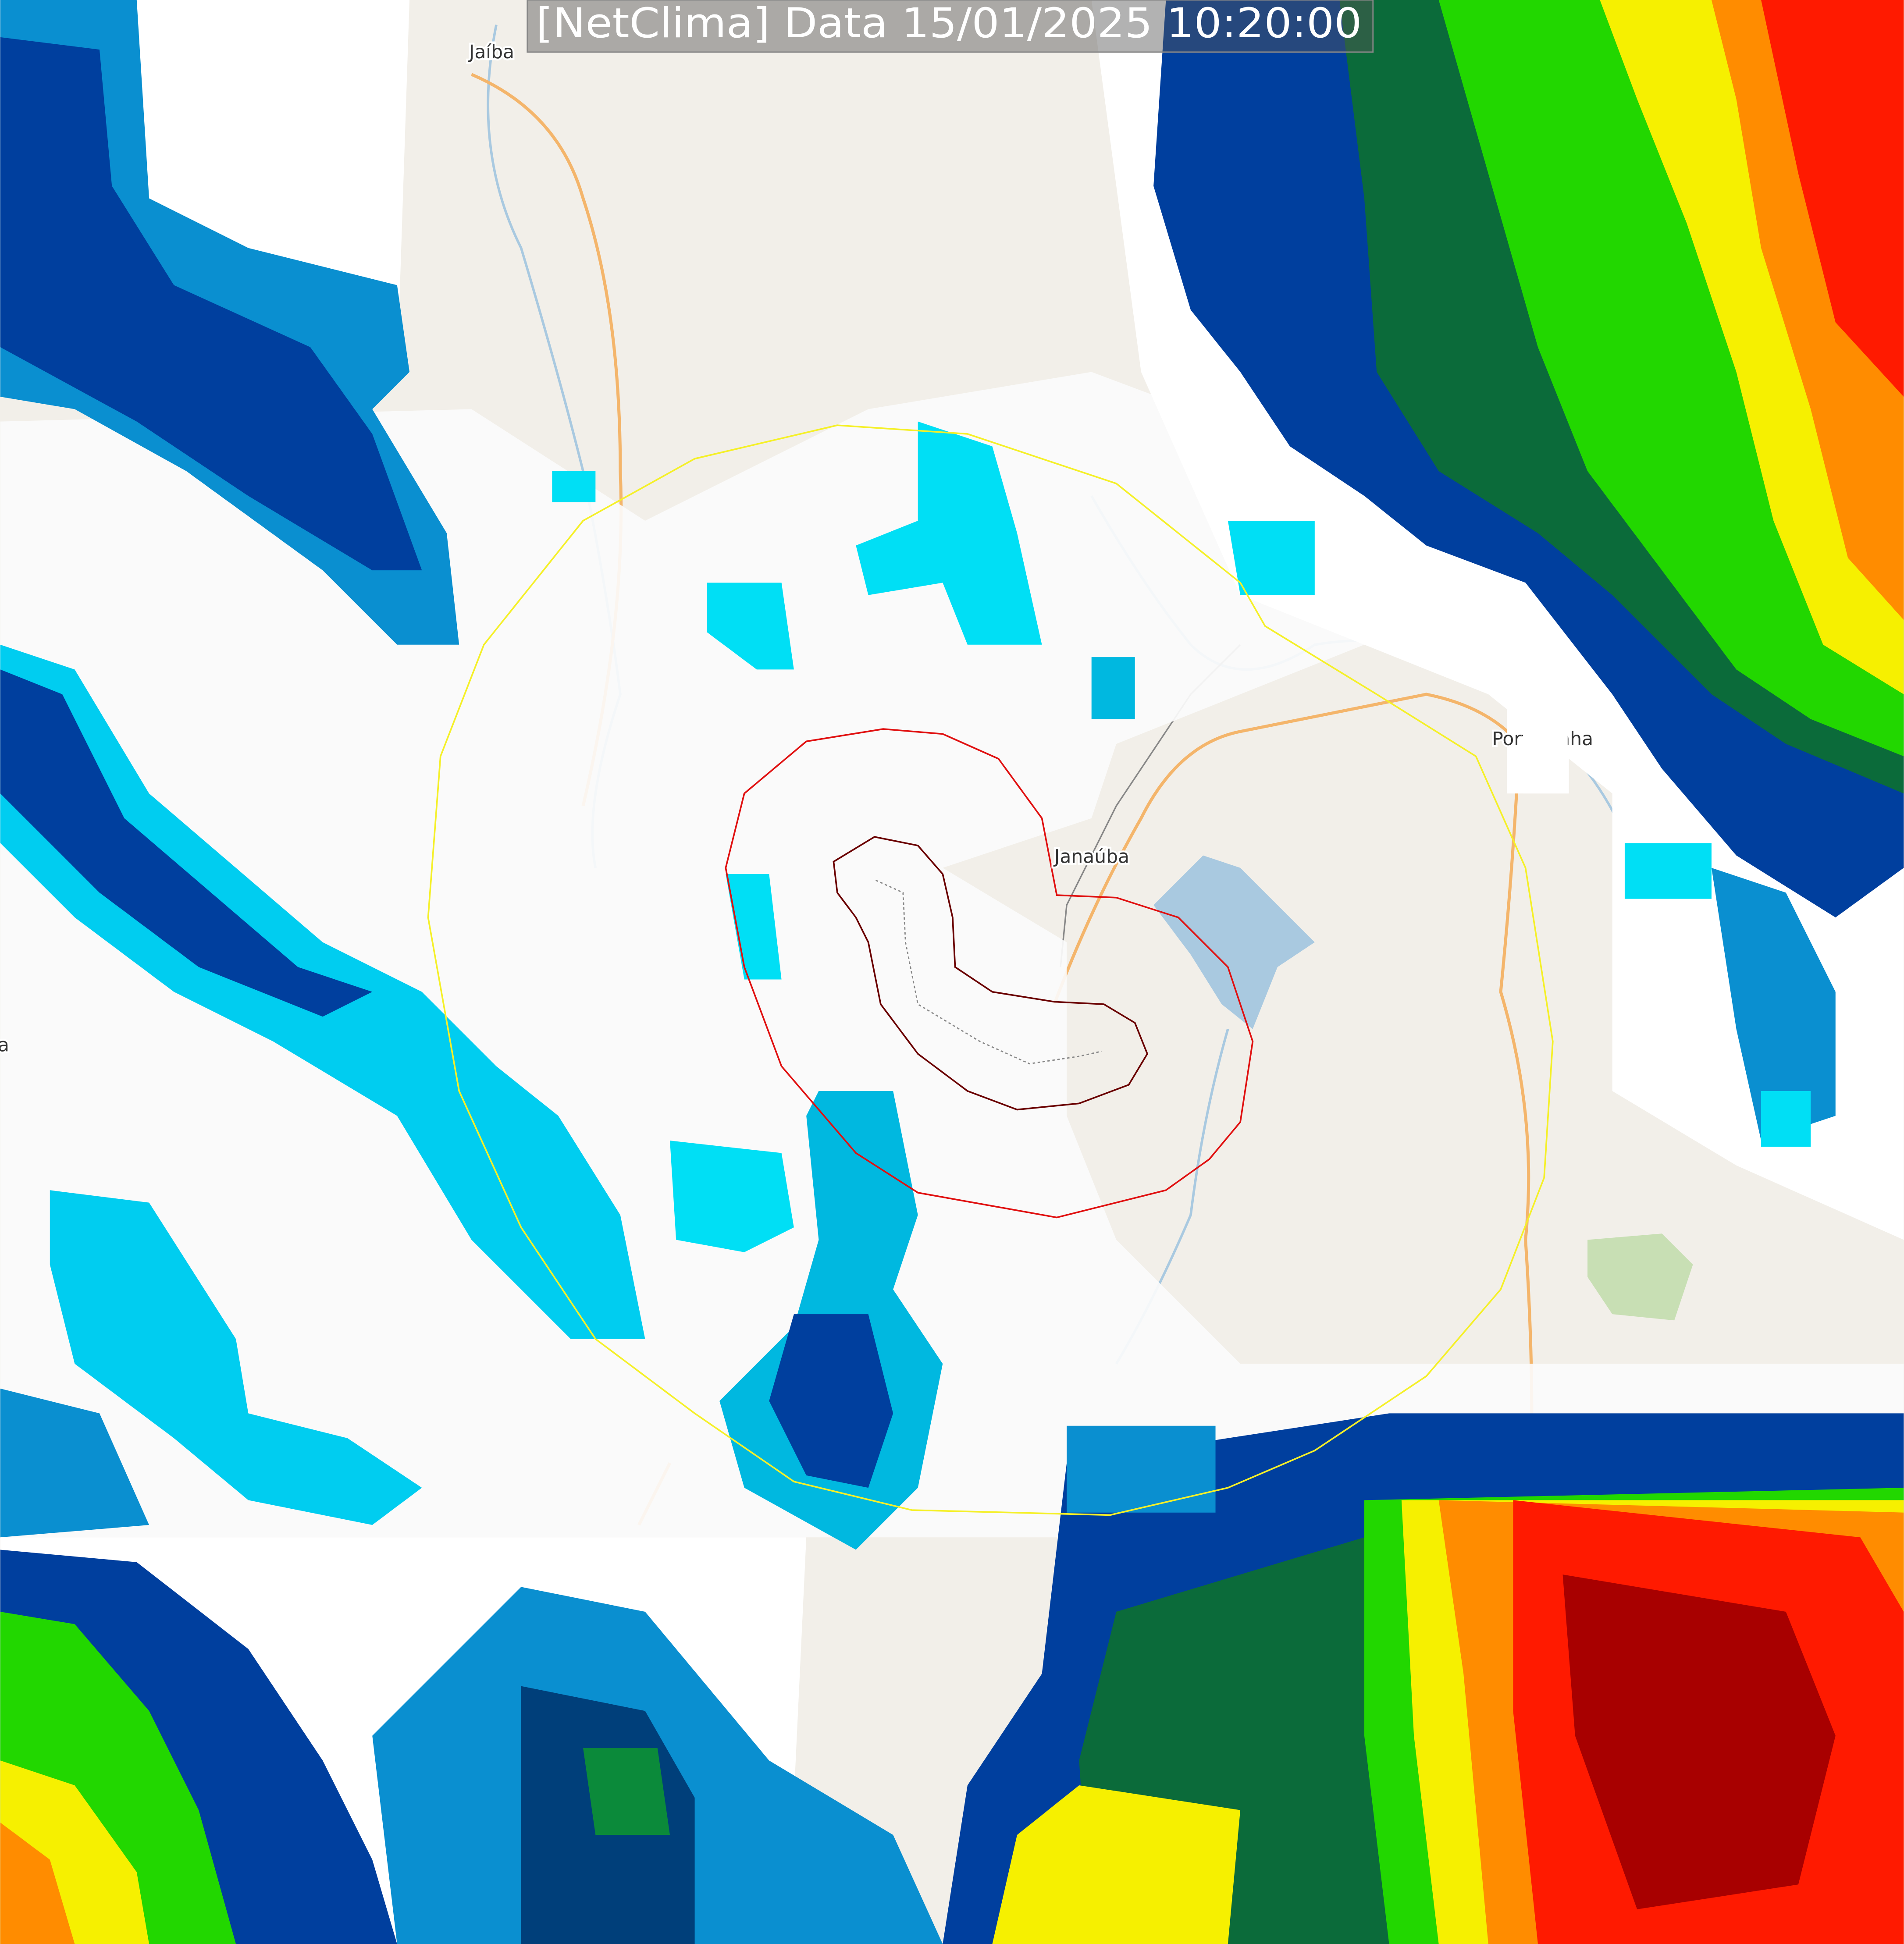 This screenshot has height=1944, width=1904. Describe the element at coordinates (1091, 857) in the screenshot. I see `place-label: Janaúba` at that location.